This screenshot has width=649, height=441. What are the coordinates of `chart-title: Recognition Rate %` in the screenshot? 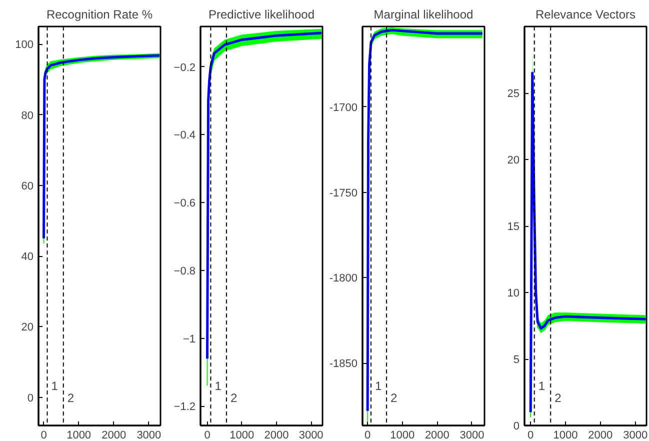 It's located at (99, 15).